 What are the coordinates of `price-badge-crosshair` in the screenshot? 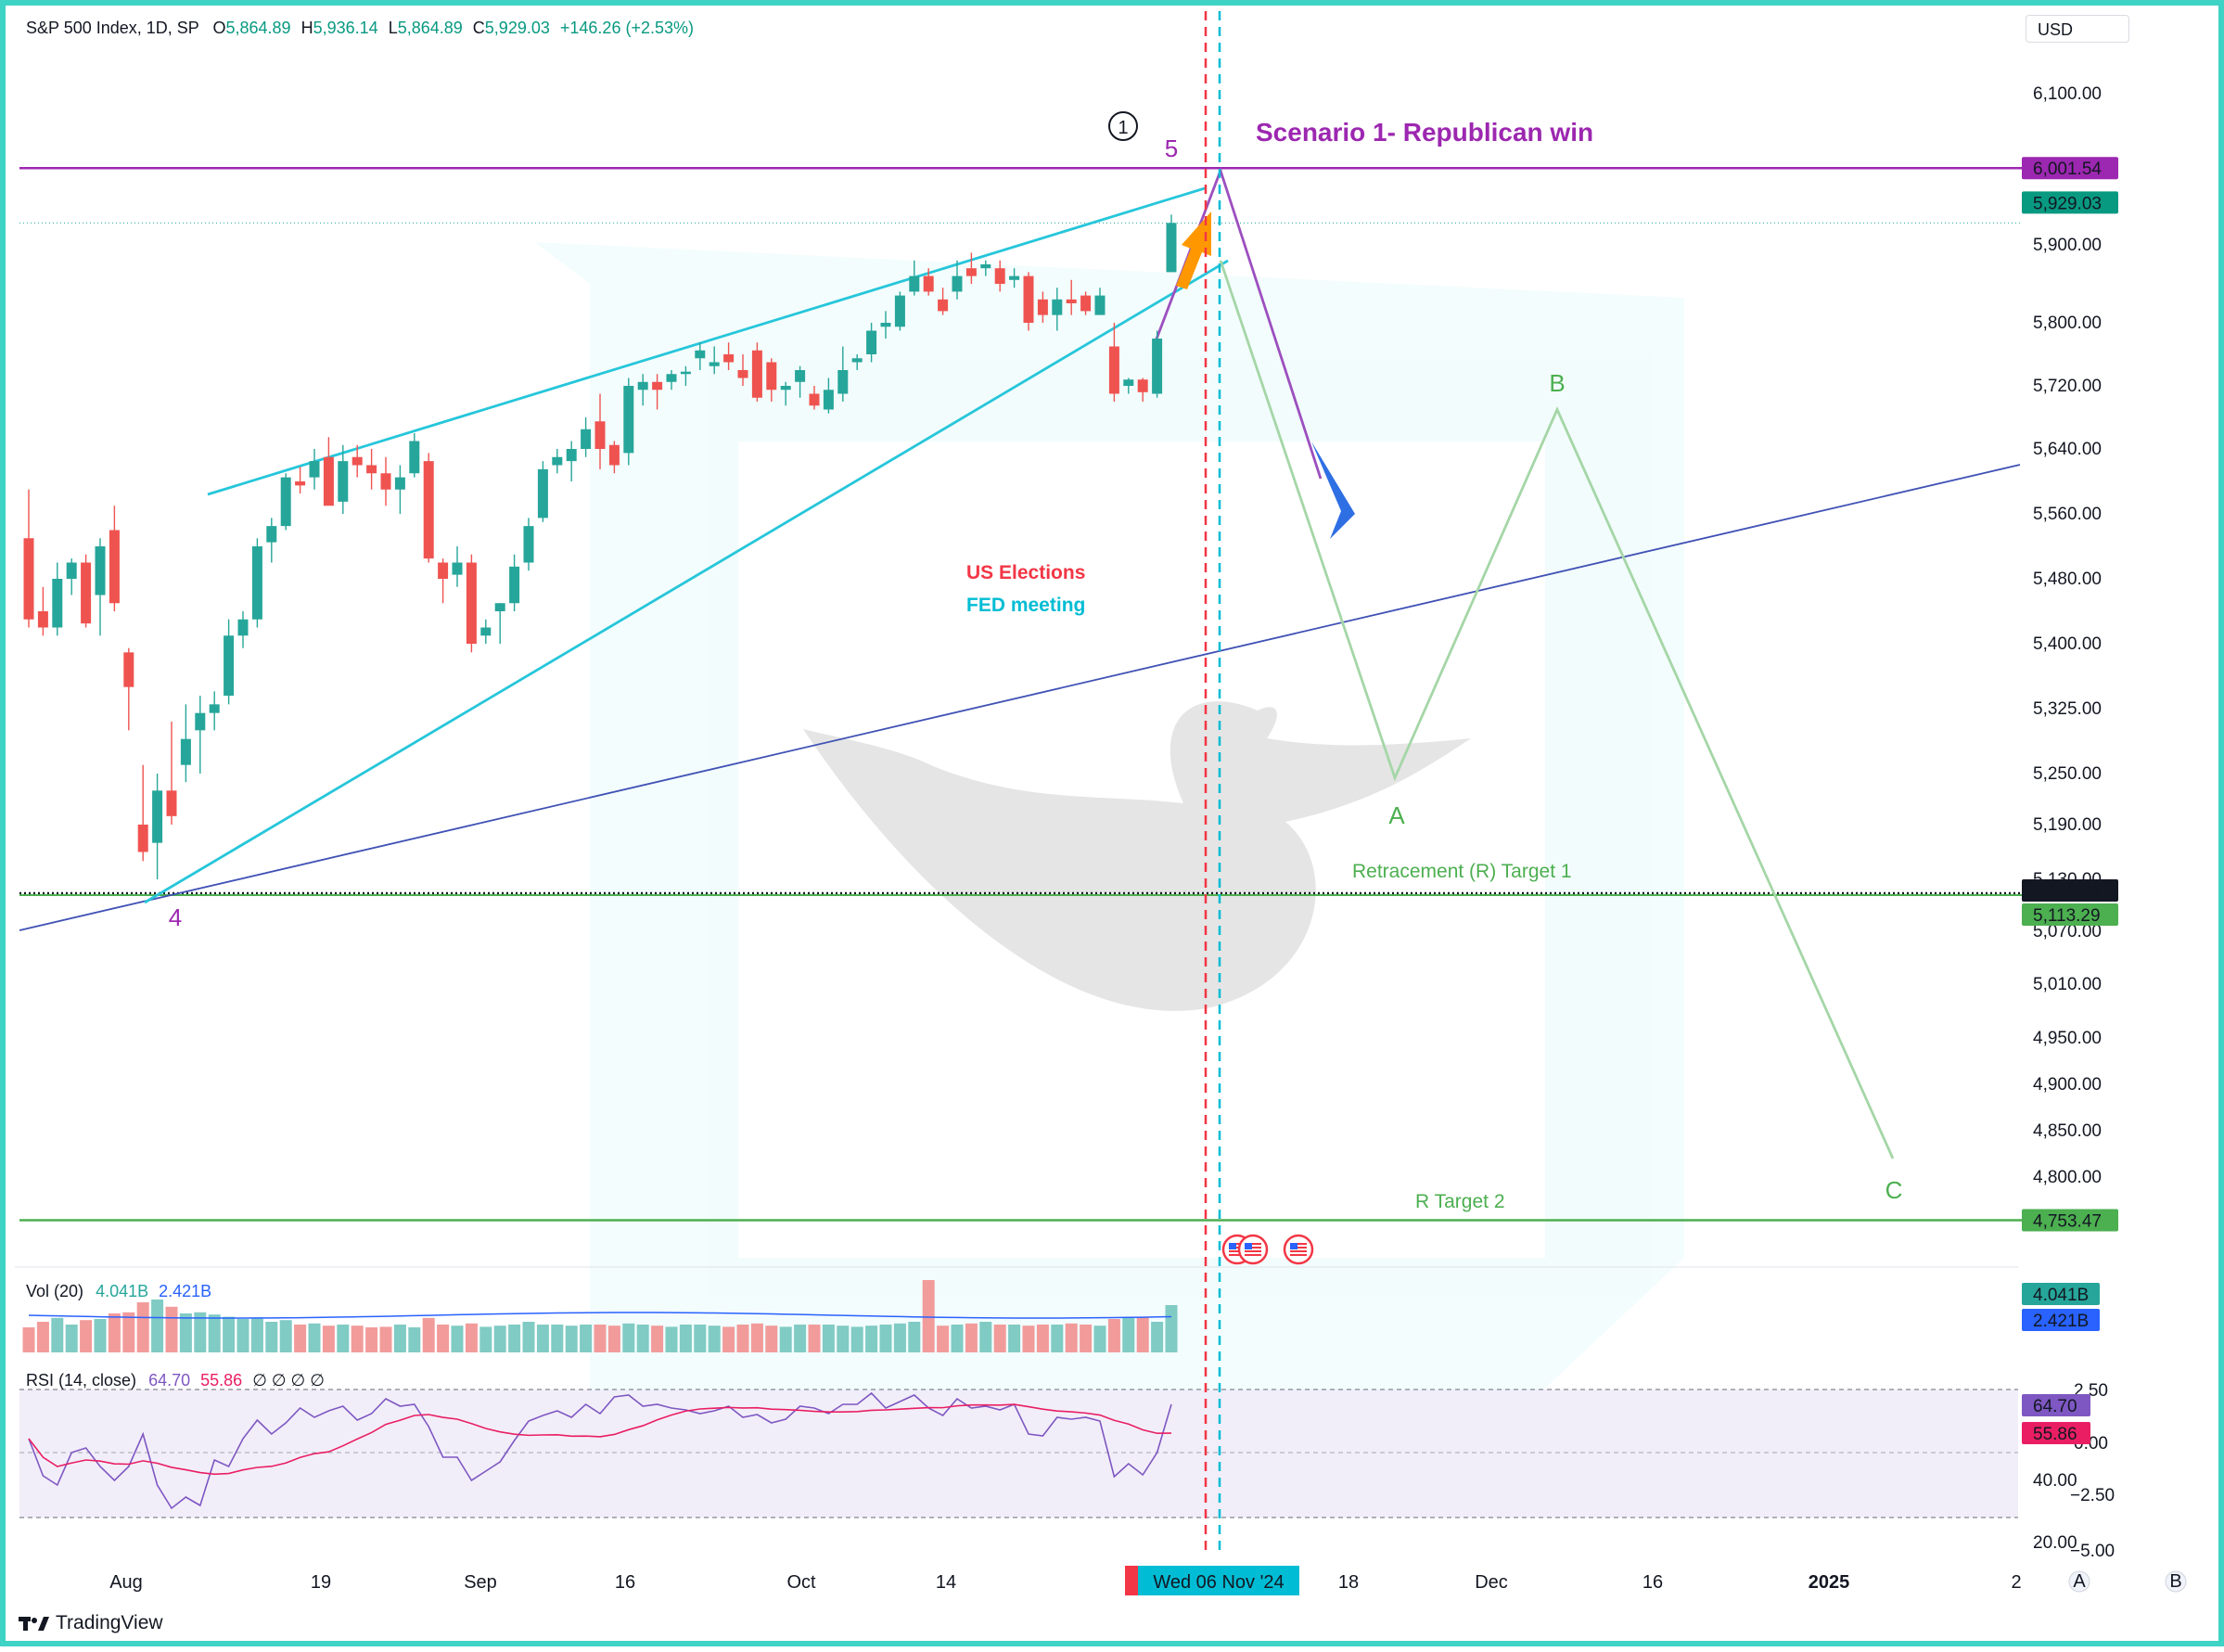 It's located at (2070, 890).